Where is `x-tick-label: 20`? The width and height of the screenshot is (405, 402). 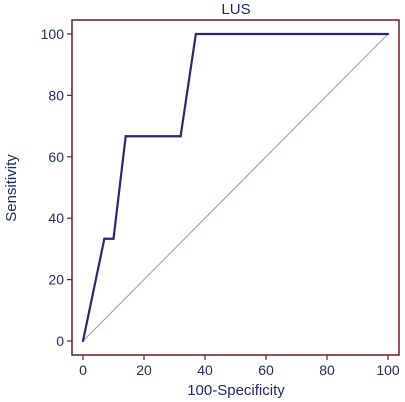 x-tick-label: 20 is located at coordinates (144, 370).